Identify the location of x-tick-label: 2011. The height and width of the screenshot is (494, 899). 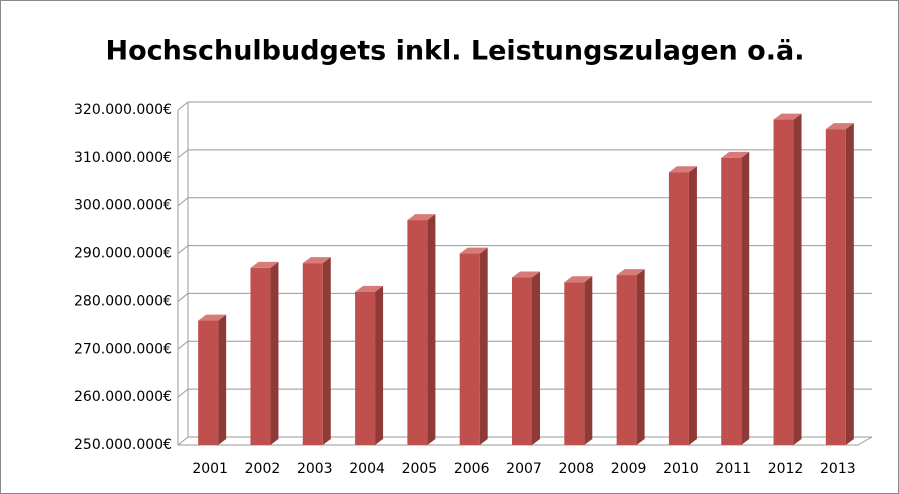
(733, 469).